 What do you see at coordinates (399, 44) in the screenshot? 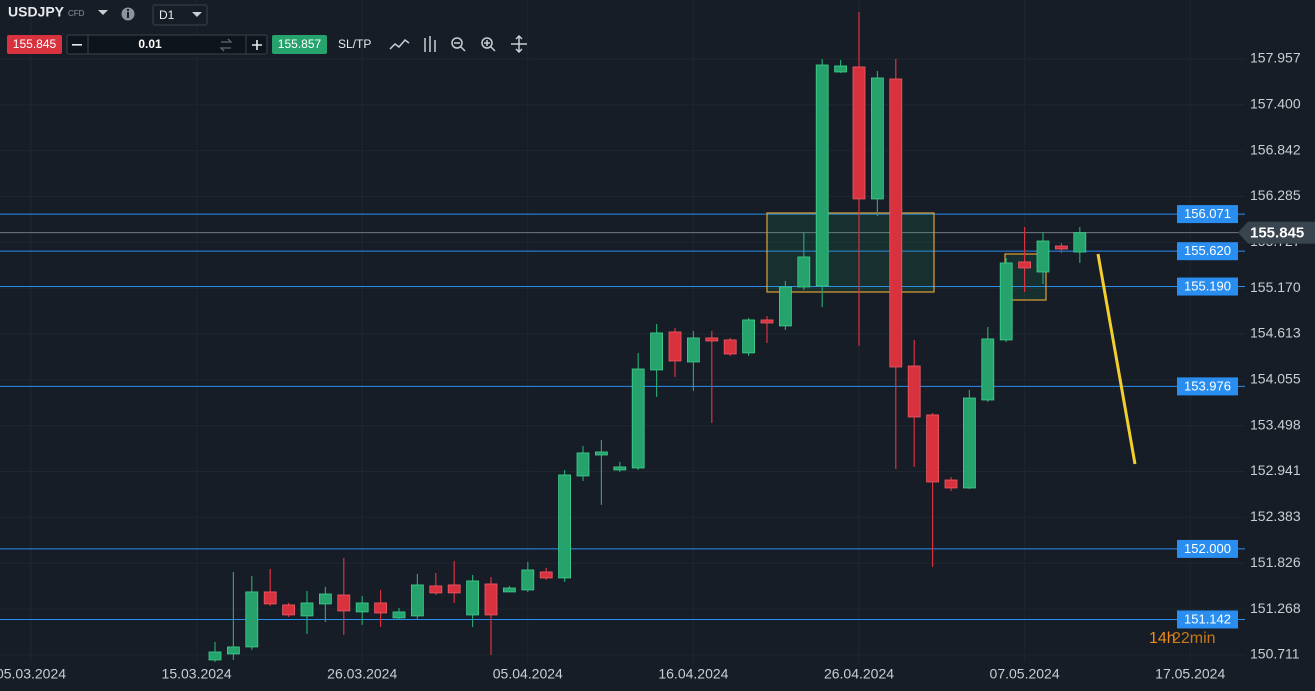
I see `line-chart-icon` at bounding box center [399, 44].